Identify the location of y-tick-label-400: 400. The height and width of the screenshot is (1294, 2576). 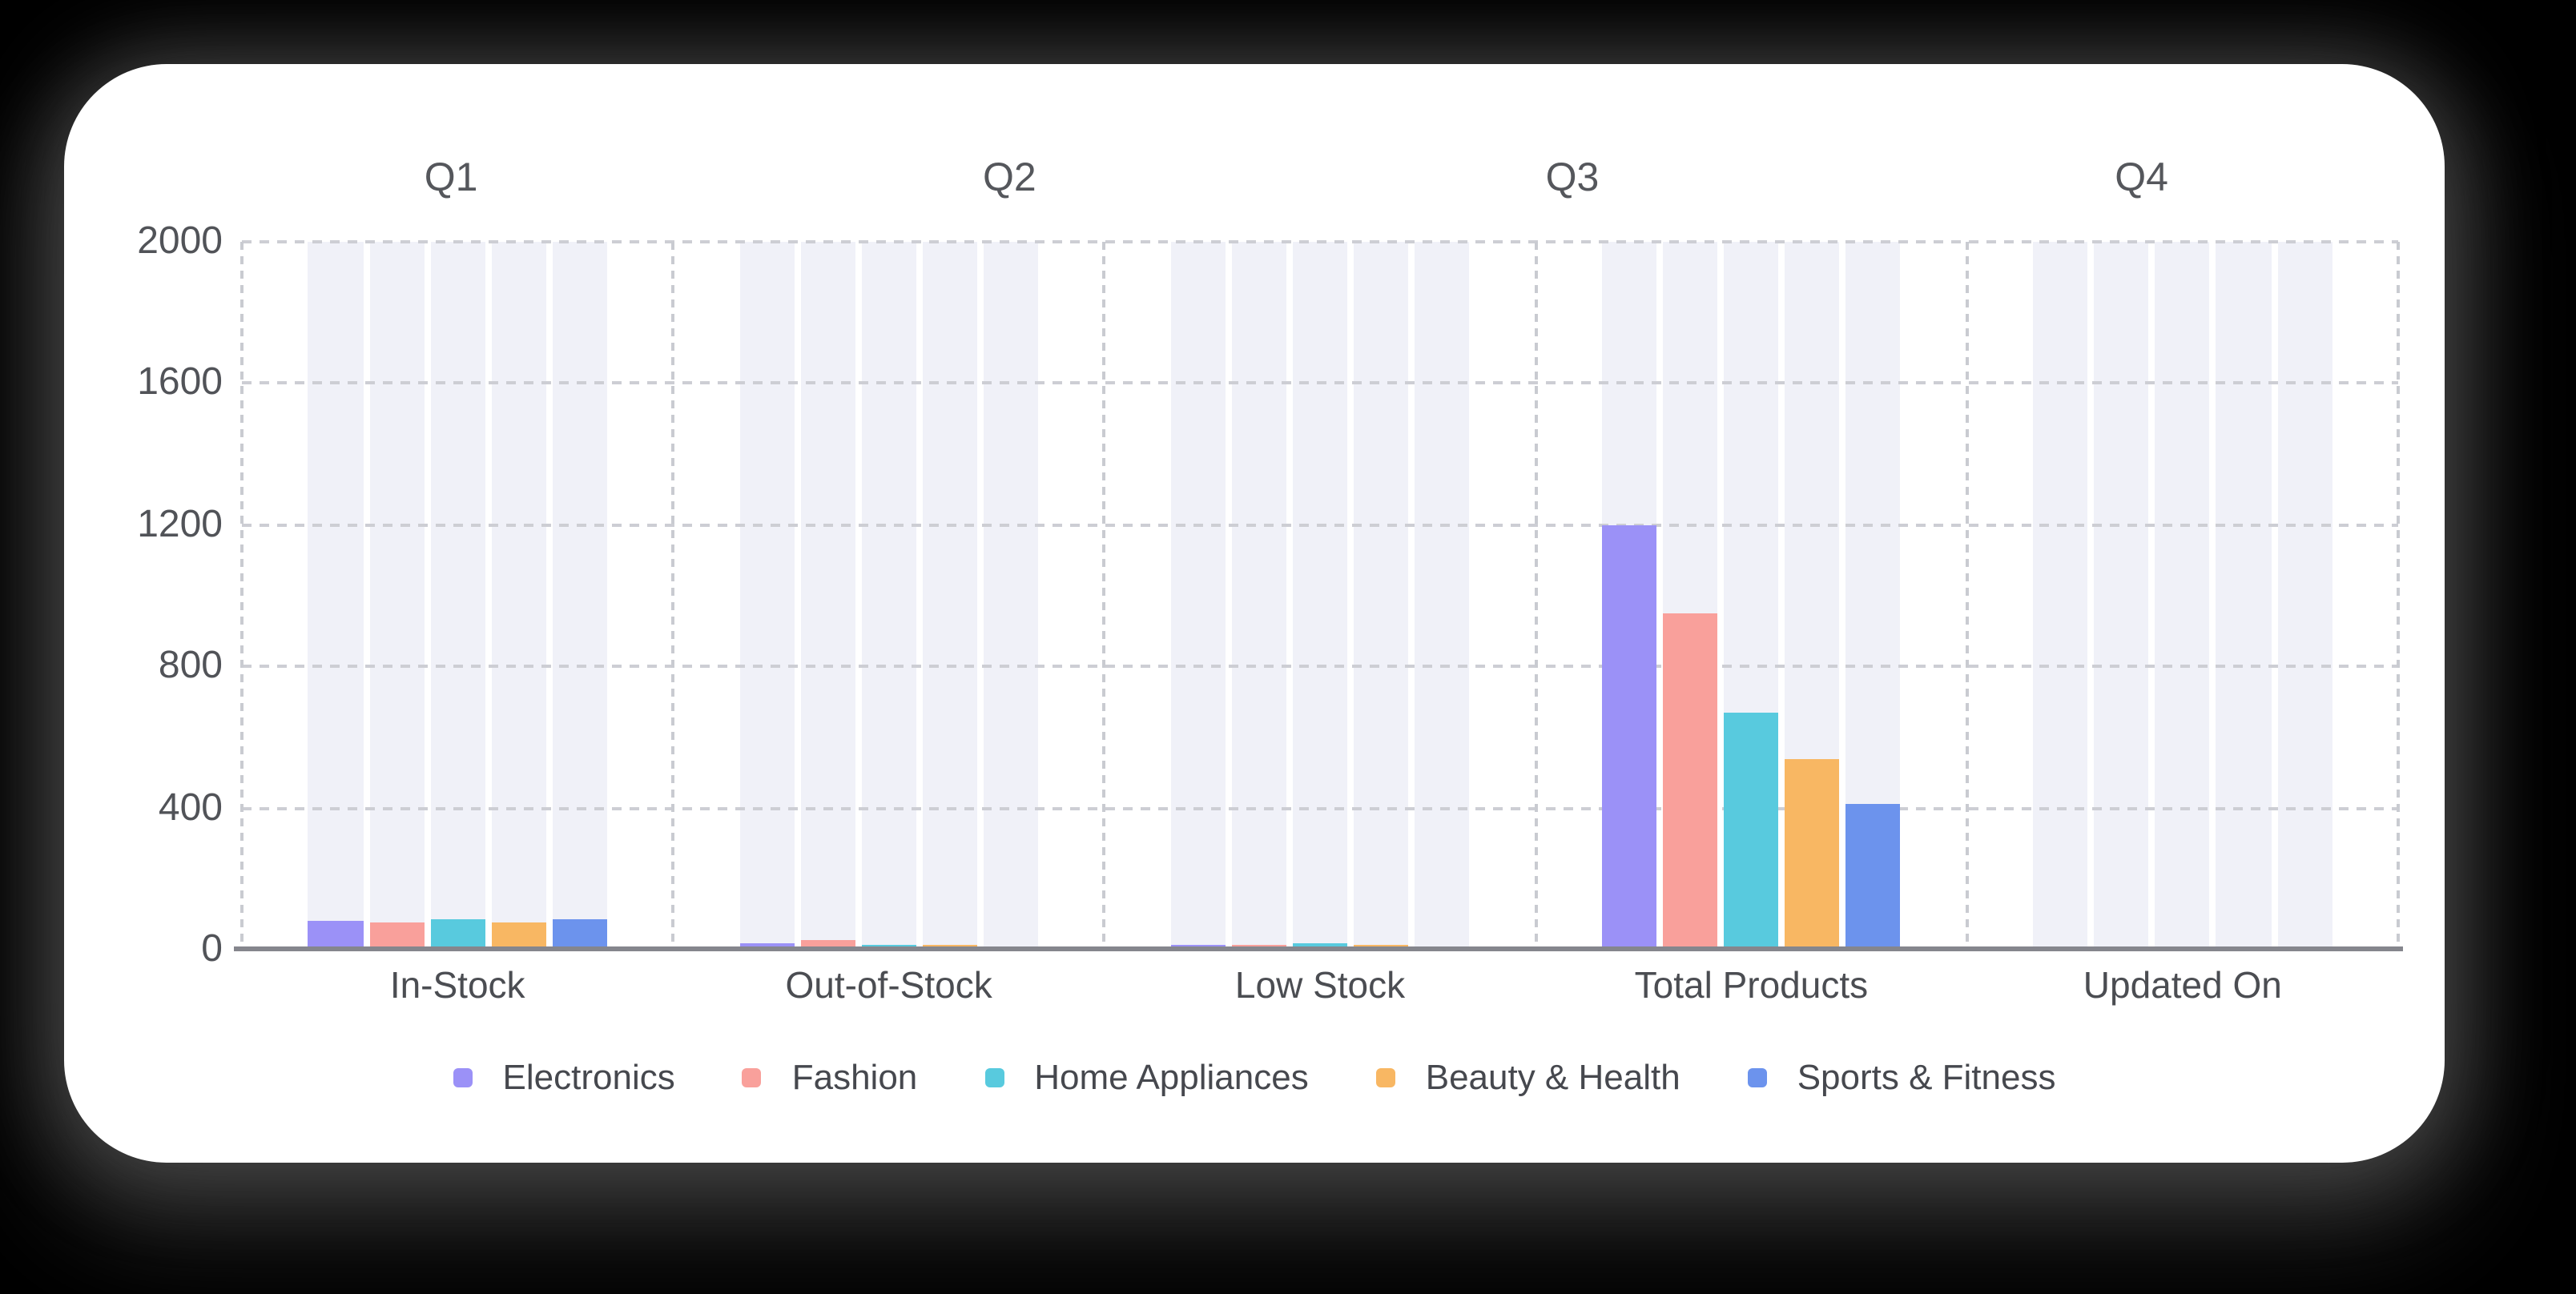
(191, 808).